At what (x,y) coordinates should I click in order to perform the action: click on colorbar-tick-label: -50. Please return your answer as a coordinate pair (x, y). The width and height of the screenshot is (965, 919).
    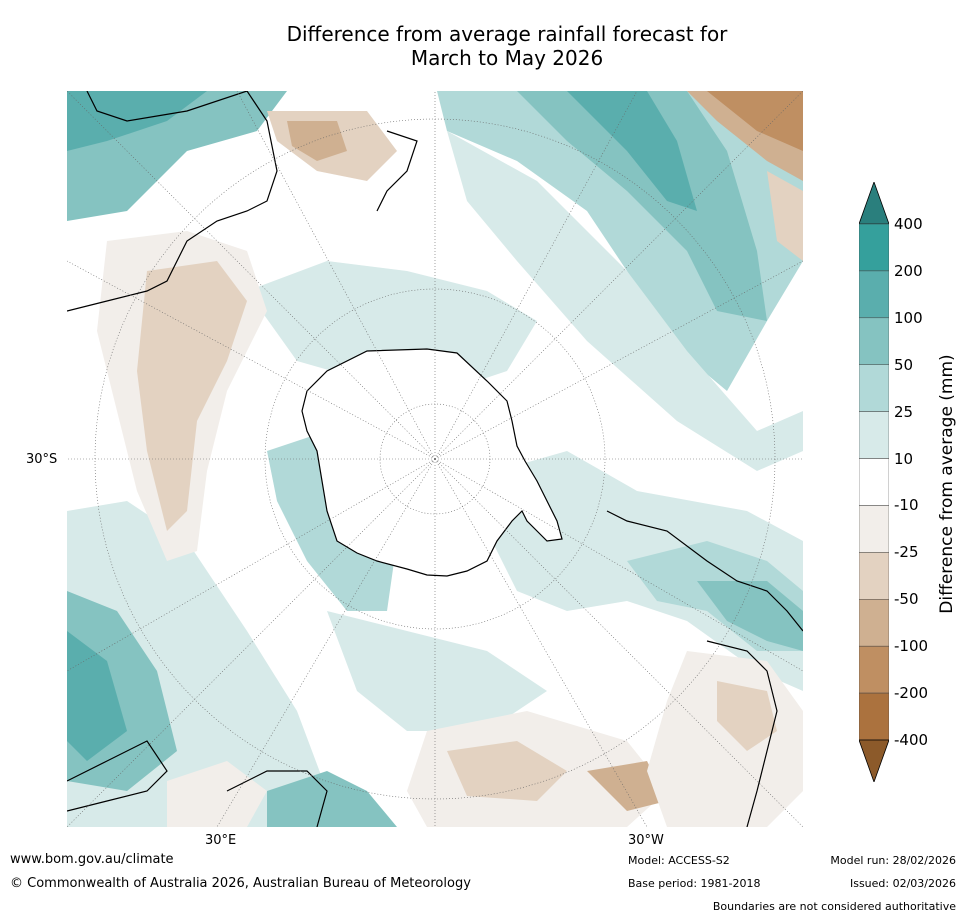
    Looking at the image, I should click on (906, 599).